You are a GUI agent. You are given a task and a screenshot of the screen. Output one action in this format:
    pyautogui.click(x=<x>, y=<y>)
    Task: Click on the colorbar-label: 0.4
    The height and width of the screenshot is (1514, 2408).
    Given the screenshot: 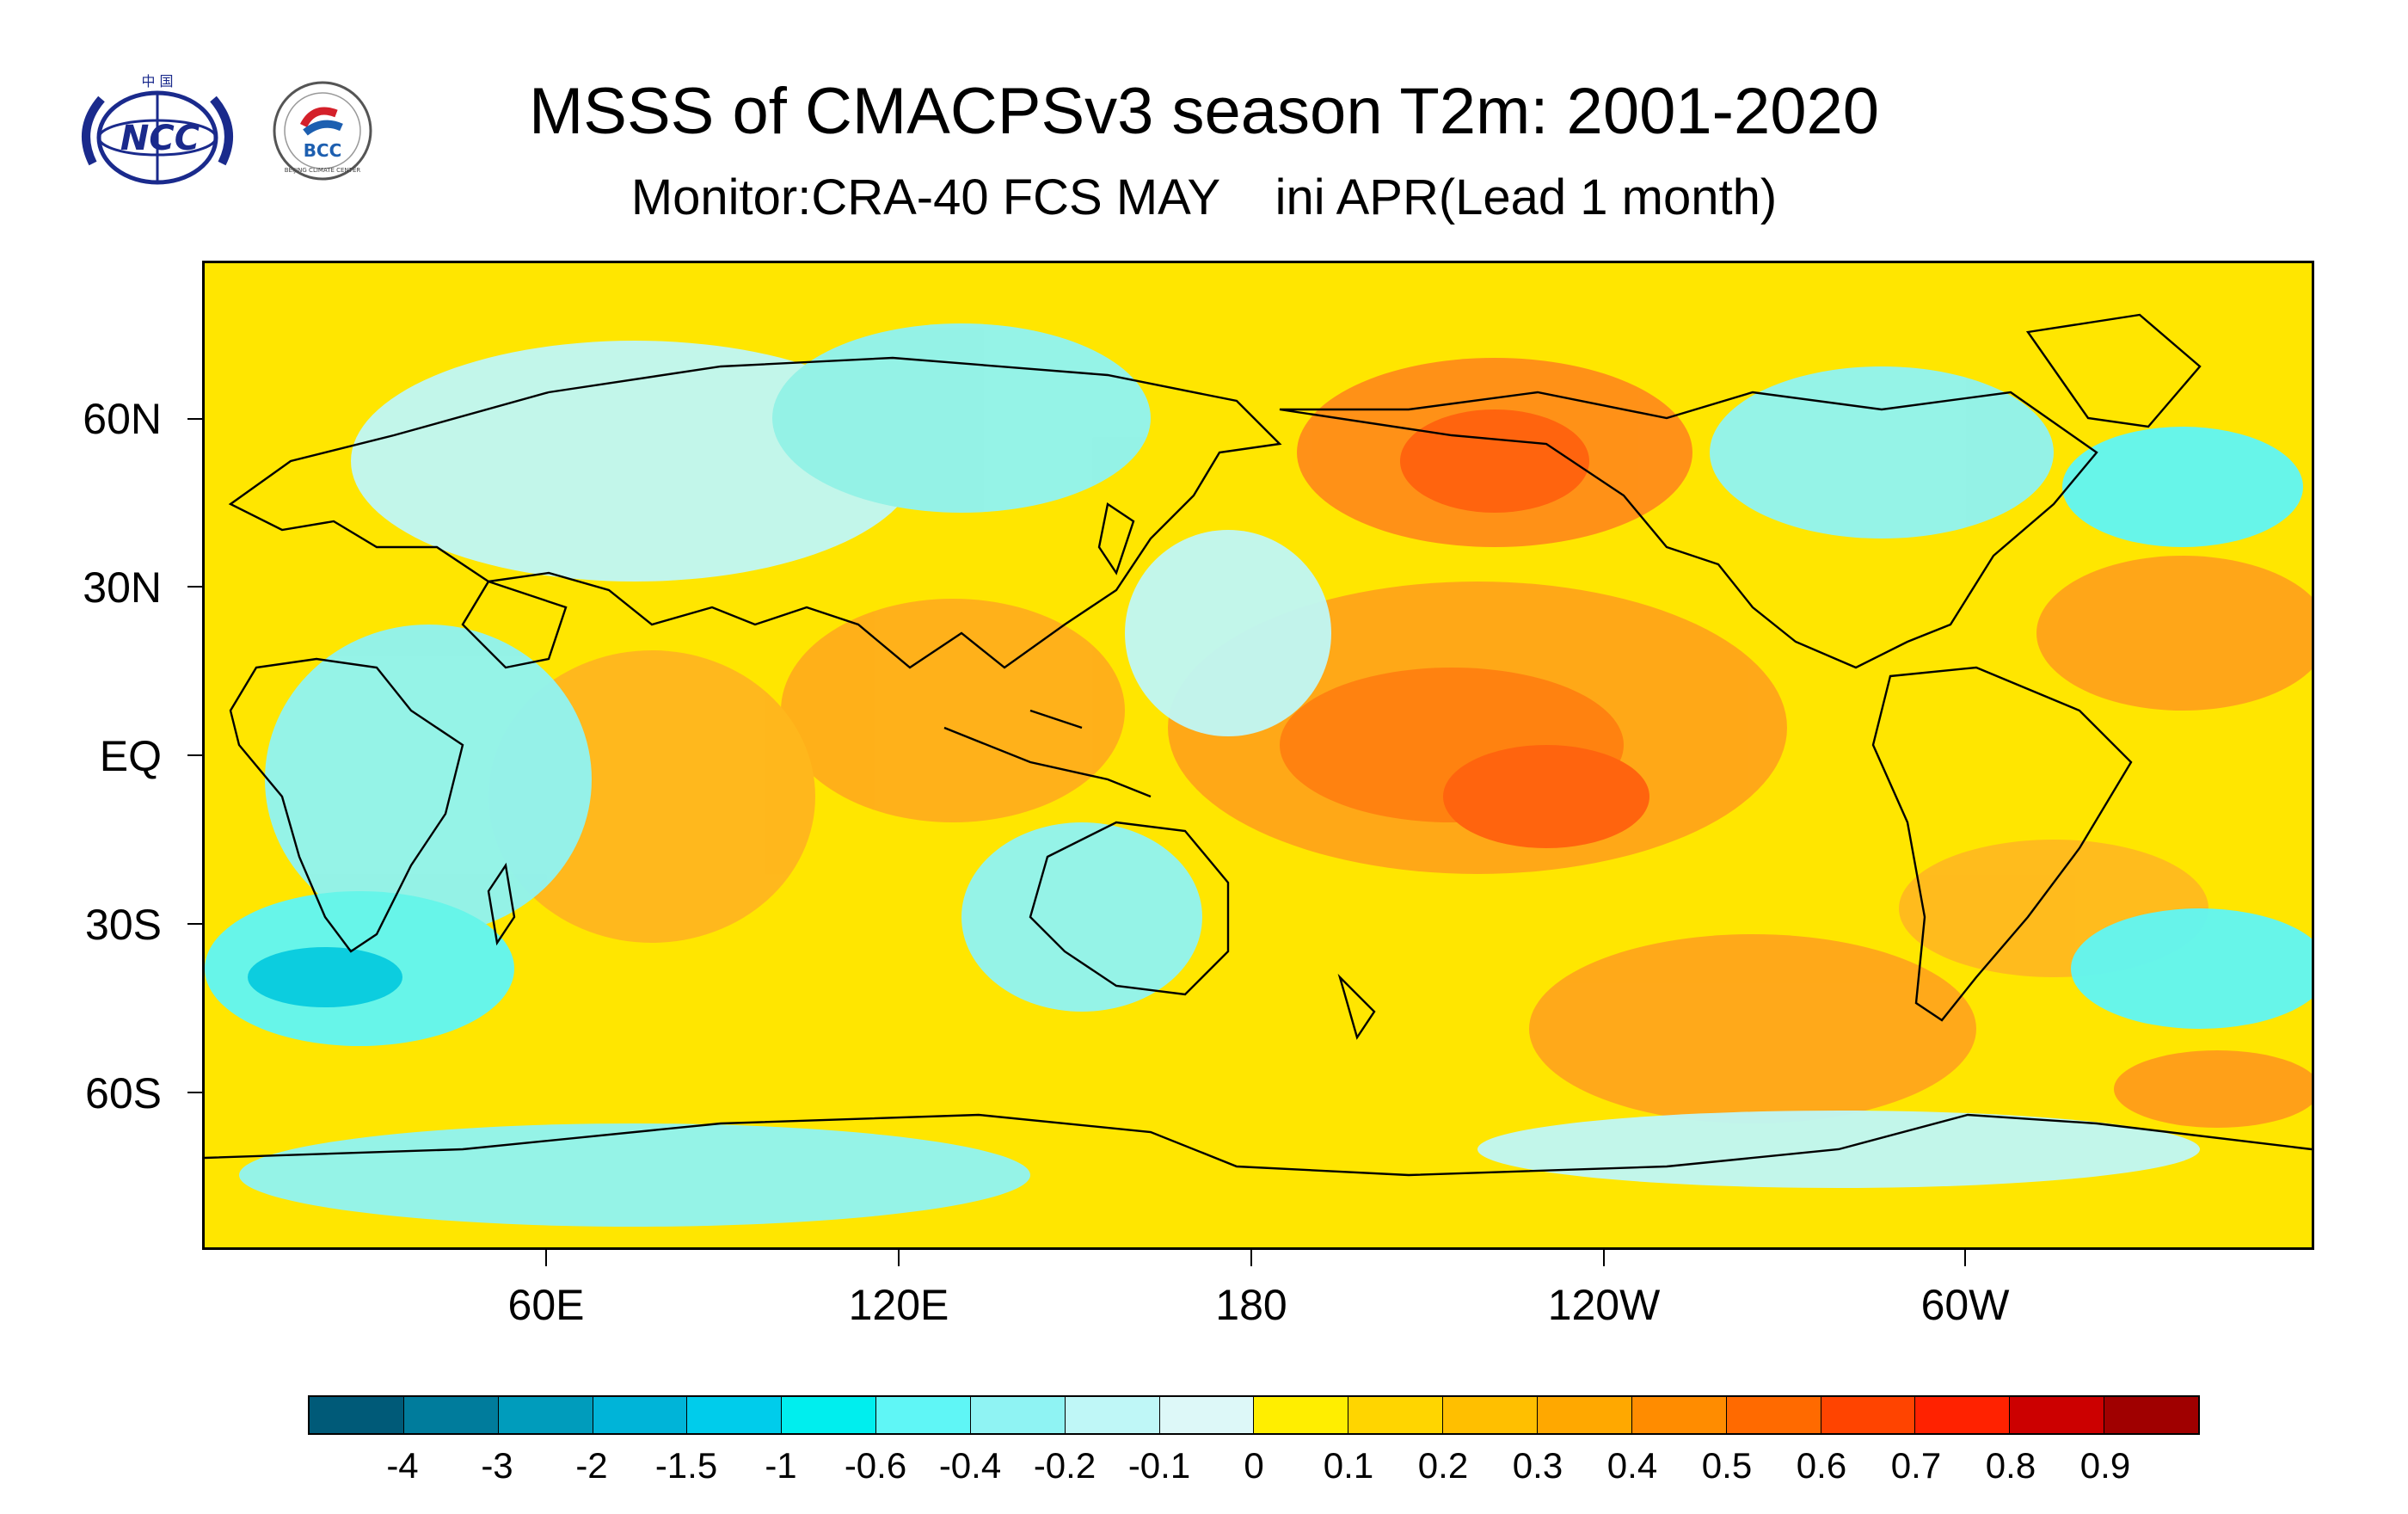 What is the action you would take?
    pyautogui.click(x=1632, y=1465)
    